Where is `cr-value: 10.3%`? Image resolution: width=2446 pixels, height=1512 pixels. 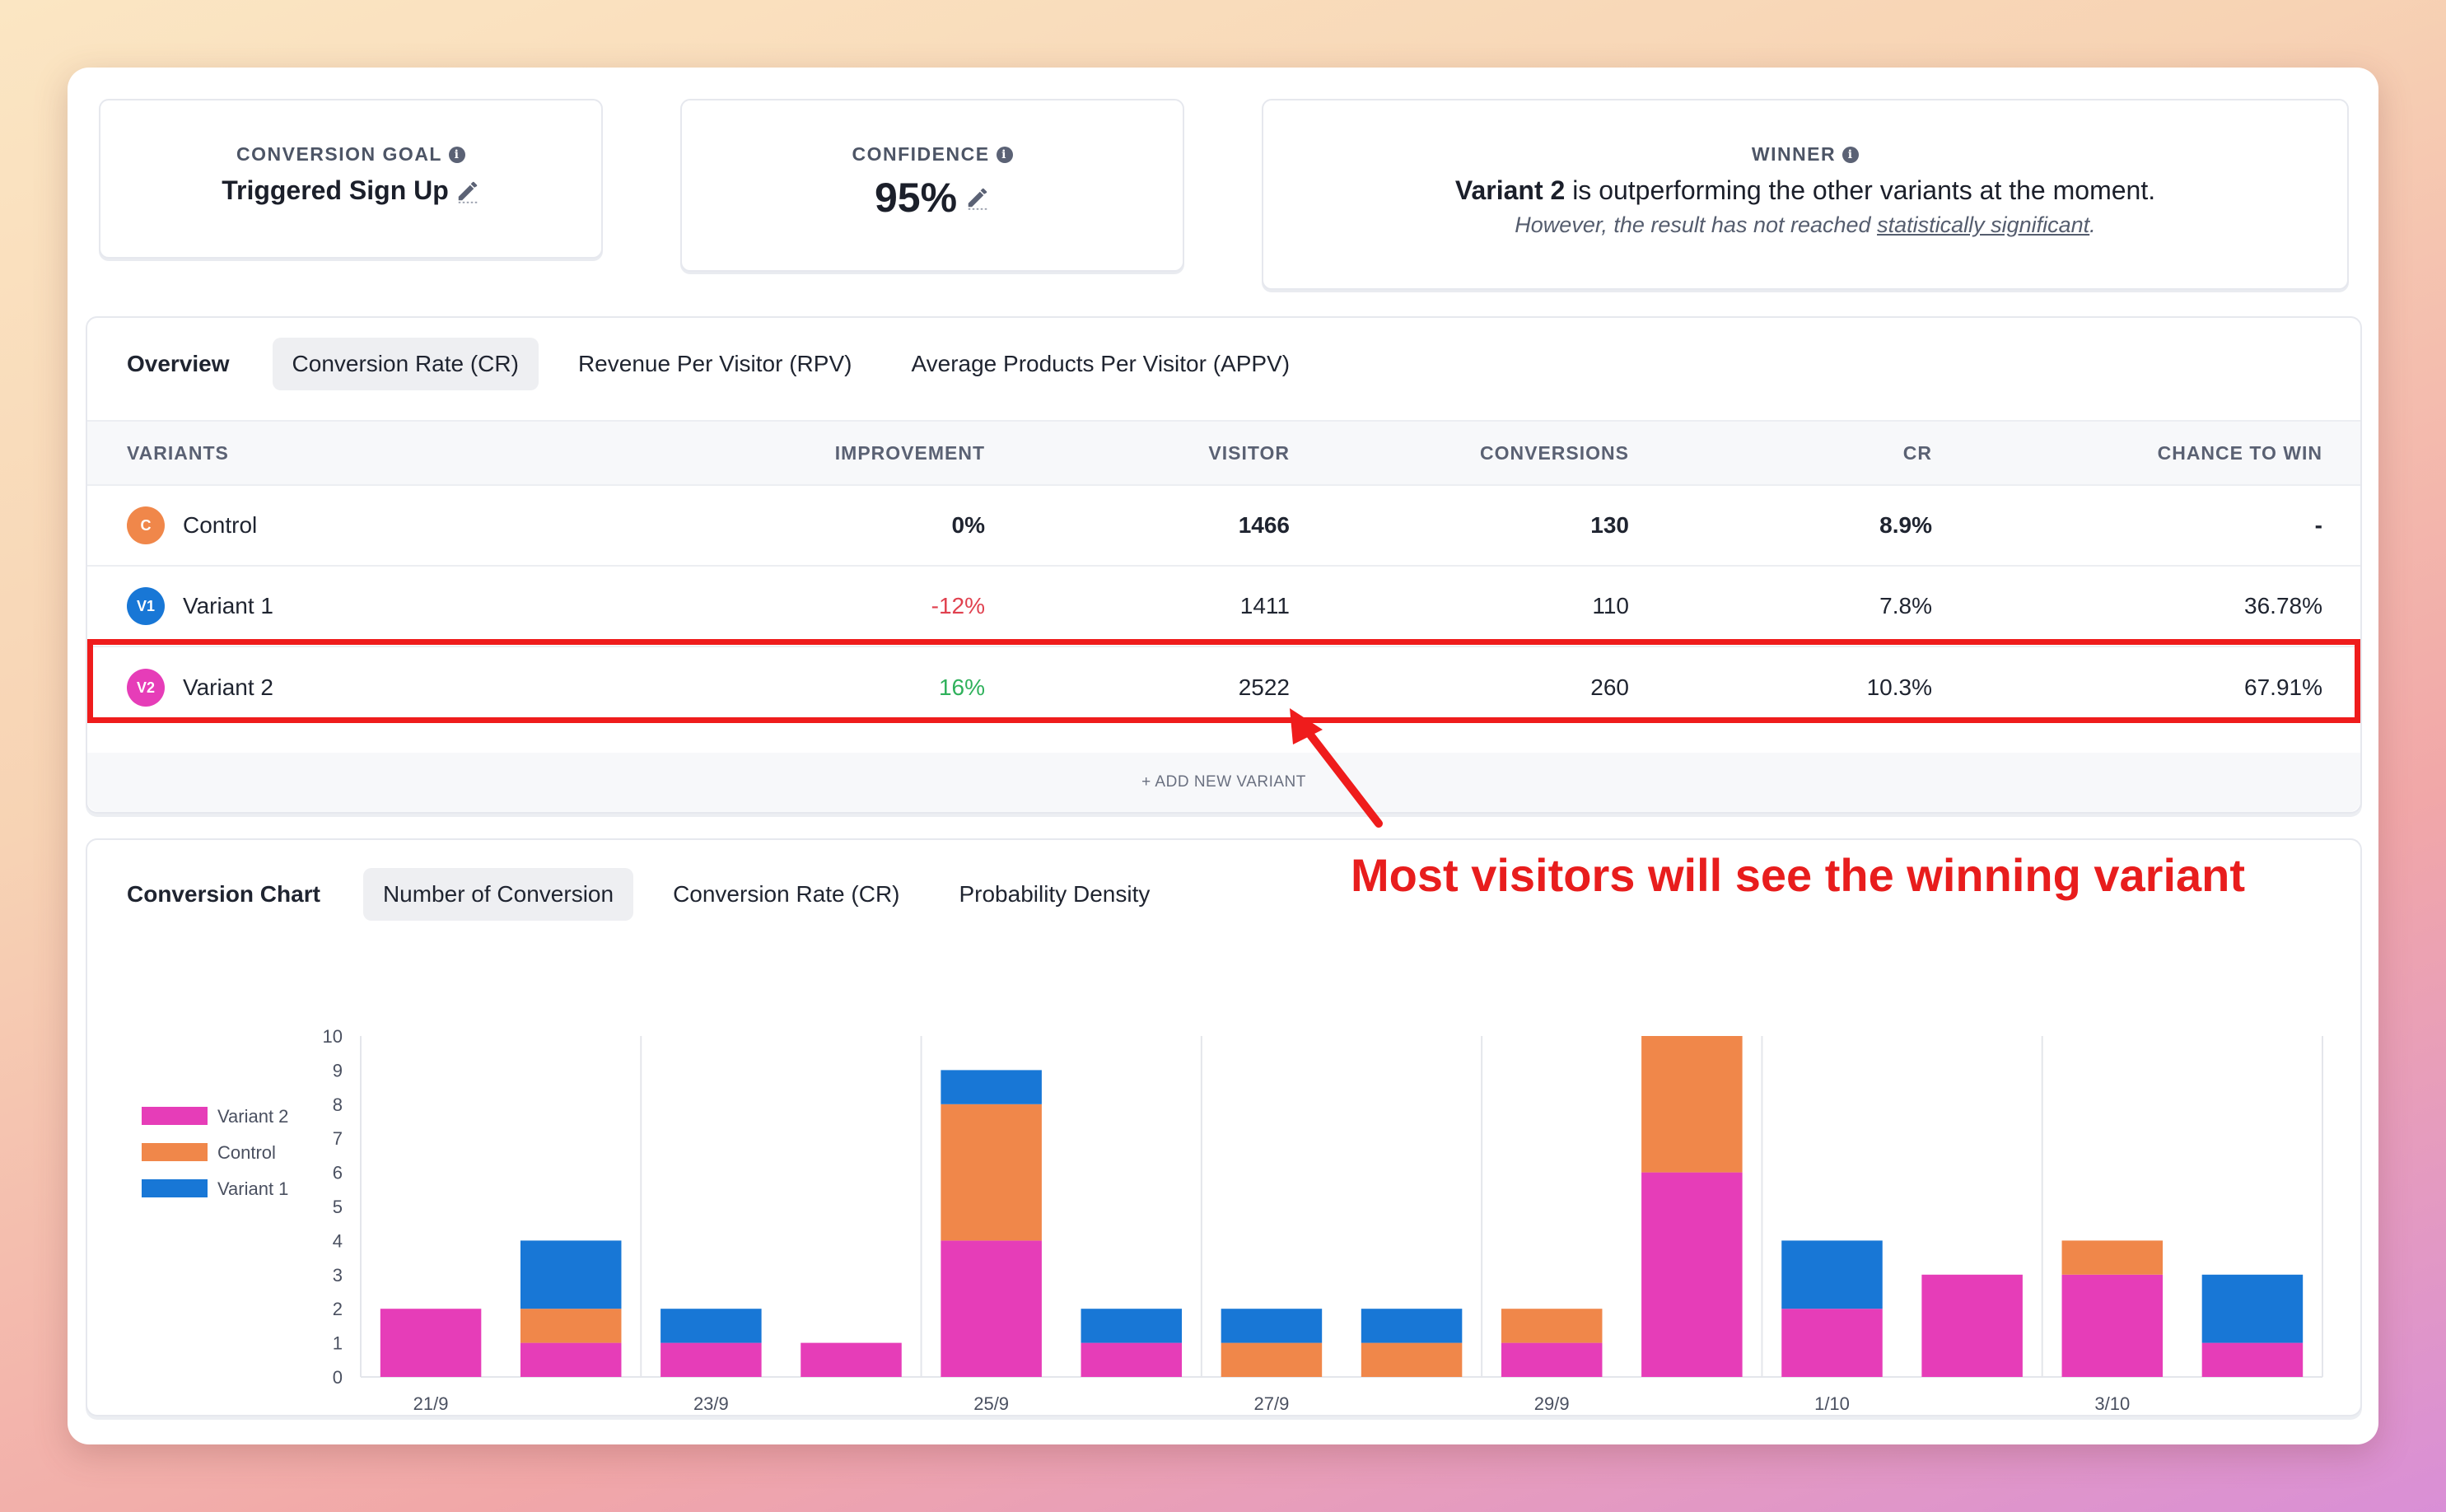 cr-value: 10.3% is located at coordinates (1899, 687).